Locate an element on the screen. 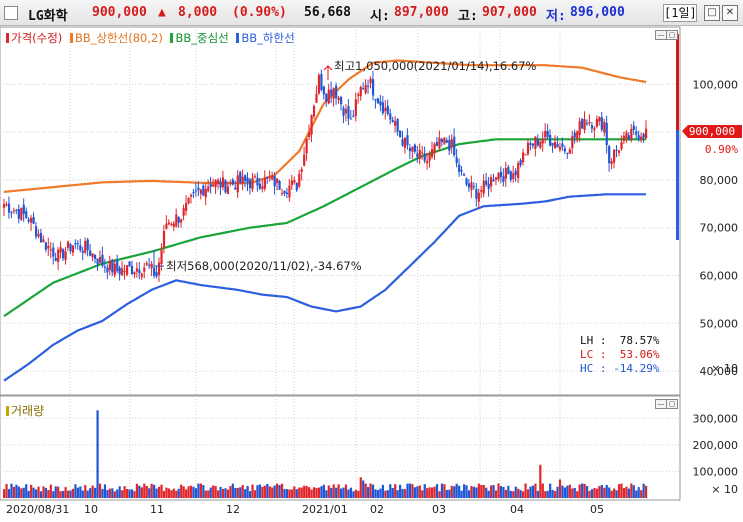 The width and height of the screenshot is (743, 522). low-annotation-text: 최저568,000(2020/11/02),-34.67% is located at coordinates (264, 266).